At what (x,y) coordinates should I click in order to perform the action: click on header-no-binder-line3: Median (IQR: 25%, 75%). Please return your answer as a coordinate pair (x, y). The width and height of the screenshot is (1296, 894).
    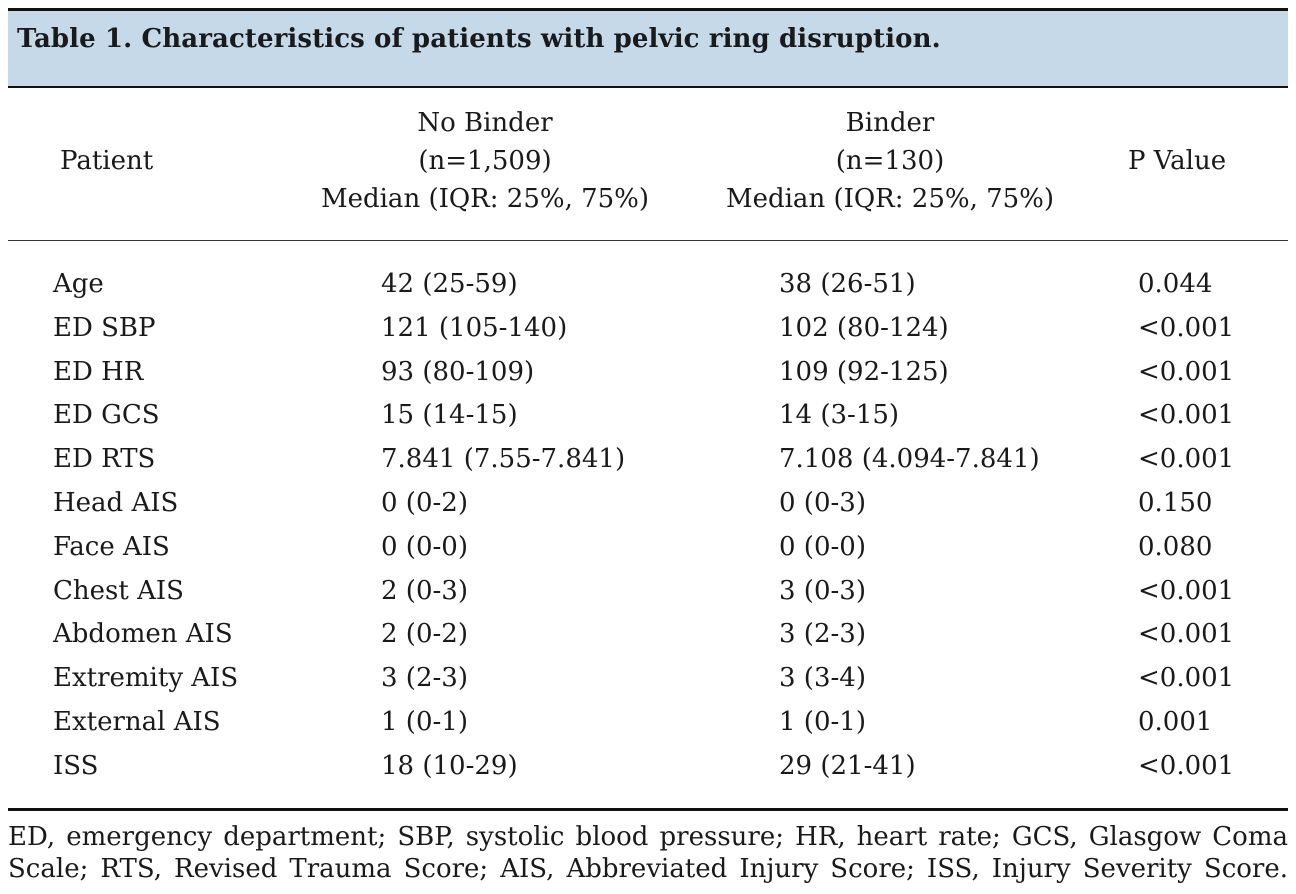
    Looking at the image, I should click on (485, 199).